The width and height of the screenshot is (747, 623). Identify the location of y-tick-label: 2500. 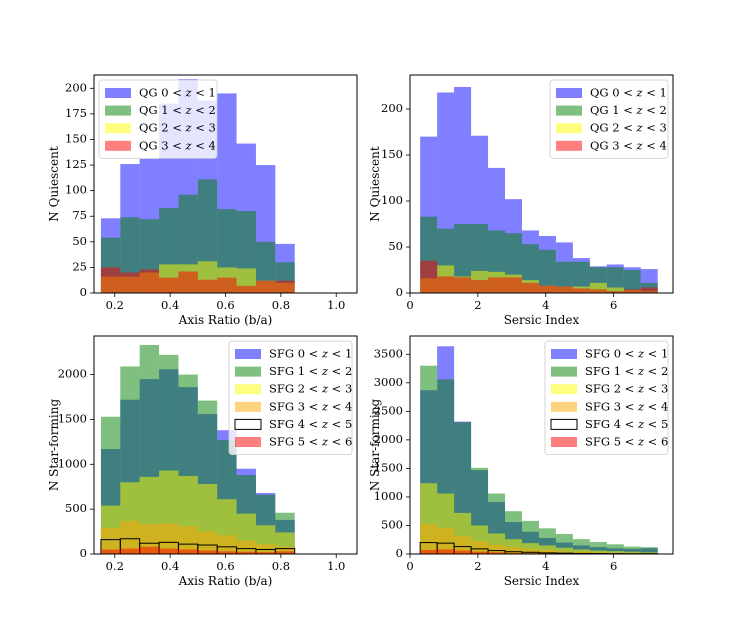
(388, 410).